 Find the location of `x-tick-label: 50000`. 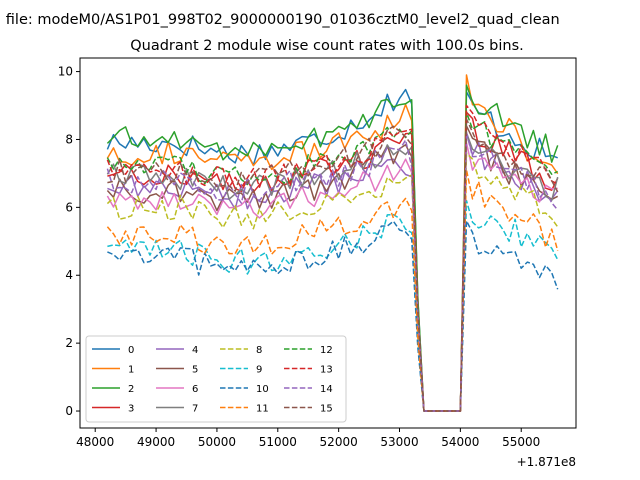

x-tick-label: 50000 is located at coordinates (217, 442).